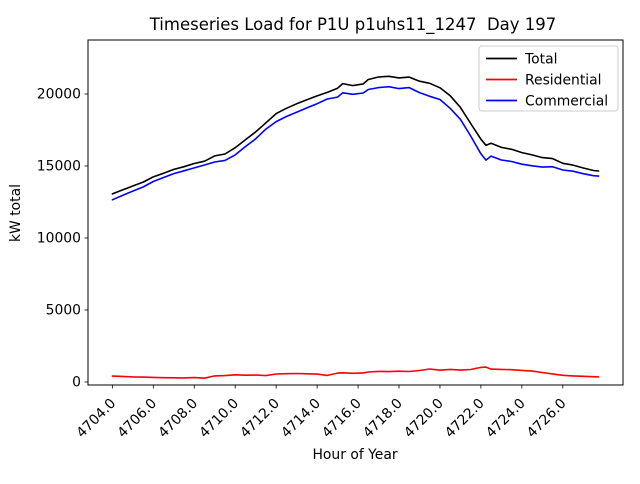 Image resolution: width=640 pixels, height=484 pixels. I want to click on x-tick-label: 4726.0, so click(547, 419).